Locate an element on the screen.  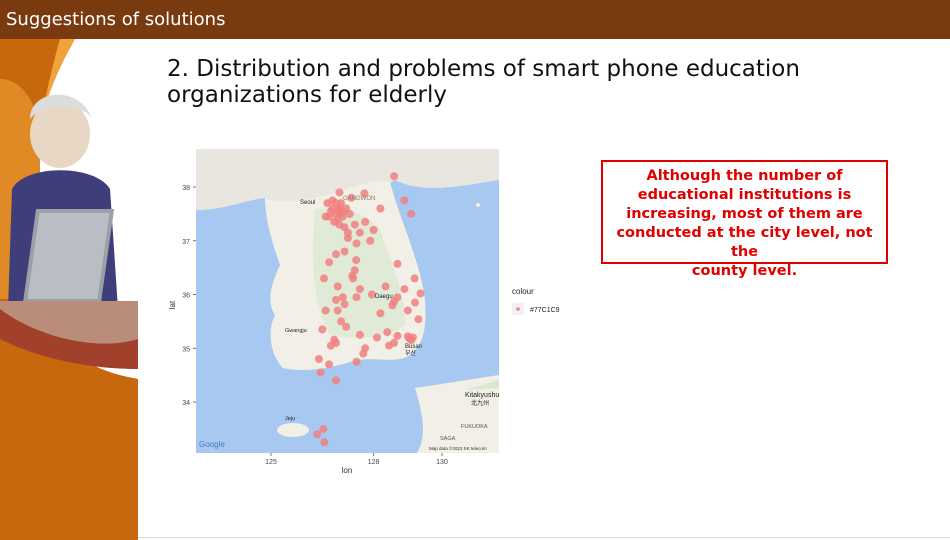
legend-title: colour is located at coordinates (523, 291).